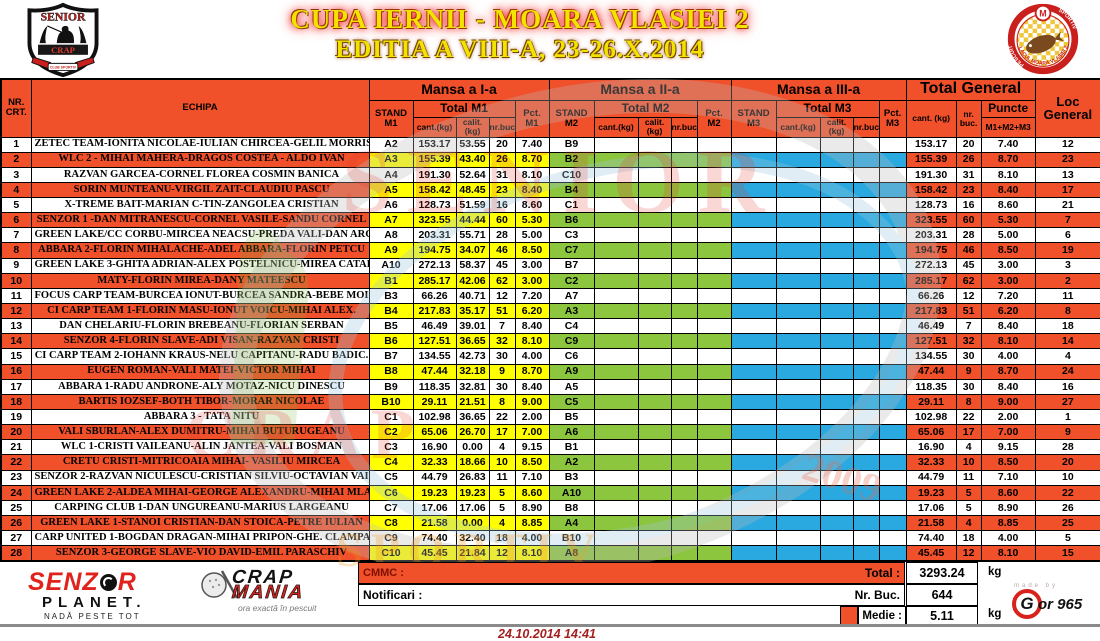 The width and height of the screenshot is (1100, 641). What do you see at coordinates (532, 280) in the screenshot?
I see `cell-m1-pct: 3.00` at bounding box center [532, 280].